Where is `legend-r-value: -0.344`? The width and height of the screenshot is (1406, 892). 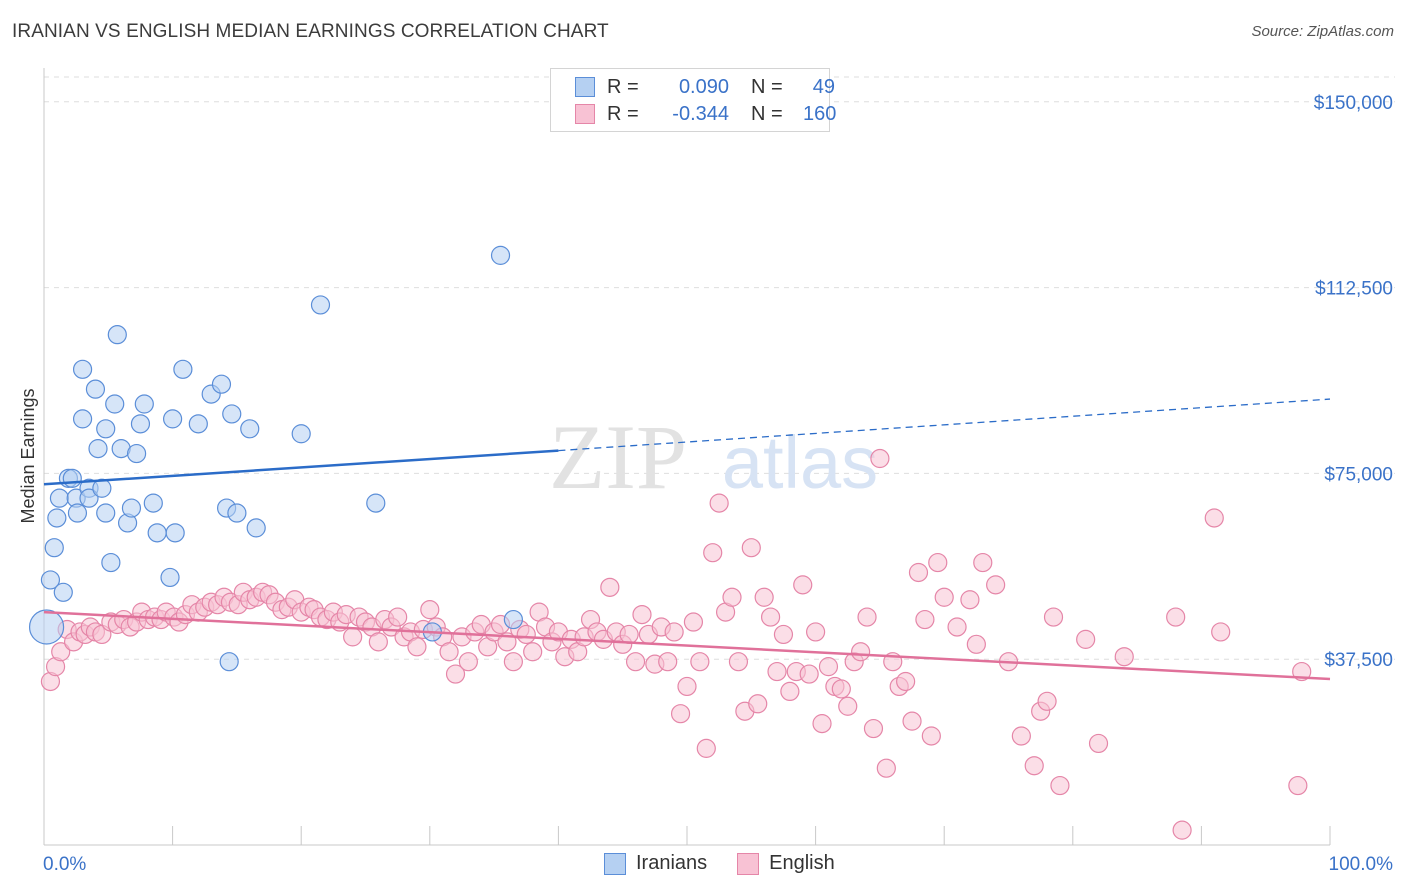
legend-r-value: -0.344 is located at coordinates (700, 113).